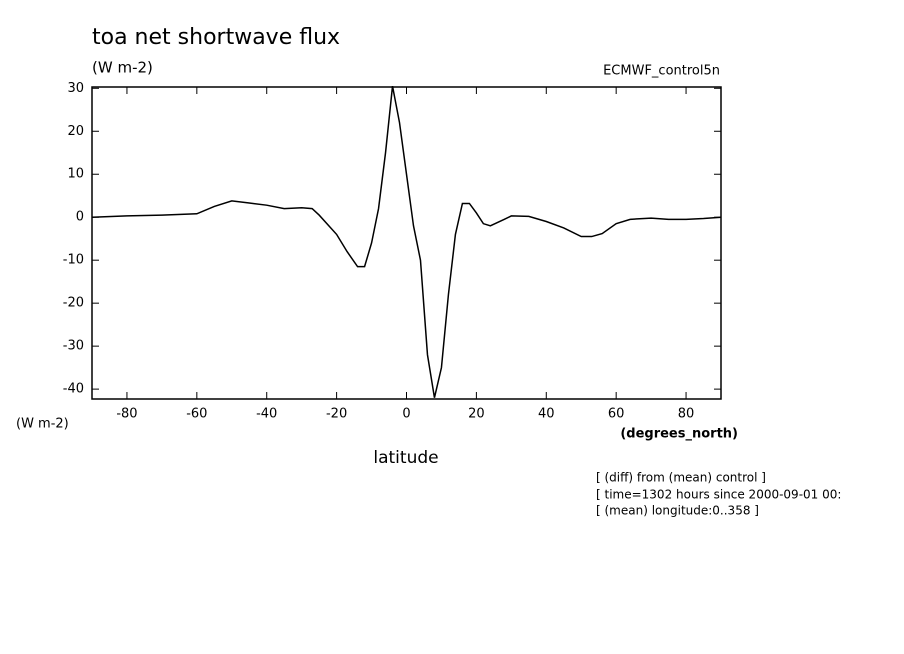 The image size is (904, 654). I want to click on x-tick-label: -60, so click(196, 414).